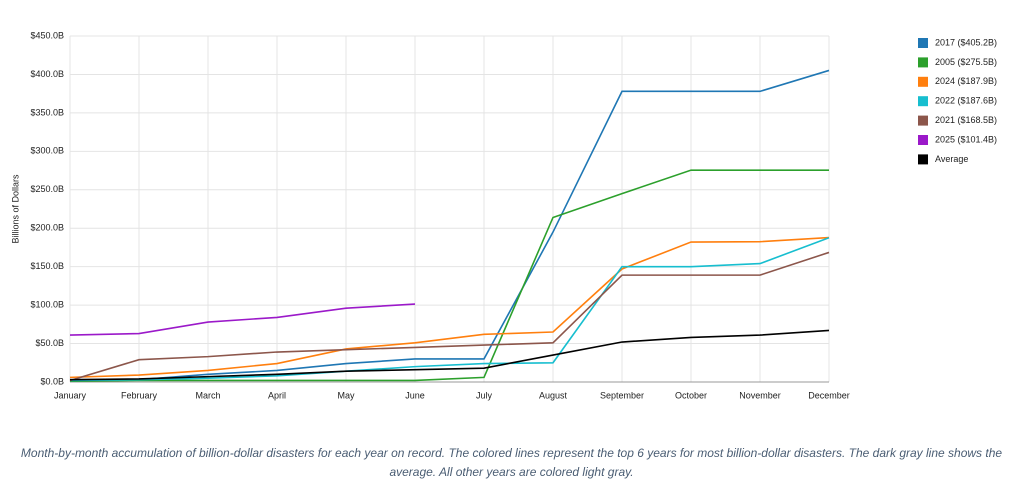  Describe the element at coordinates (966, 42) in the screenshot. I see `legend-label: 2017 ($405.2B)` at that location.